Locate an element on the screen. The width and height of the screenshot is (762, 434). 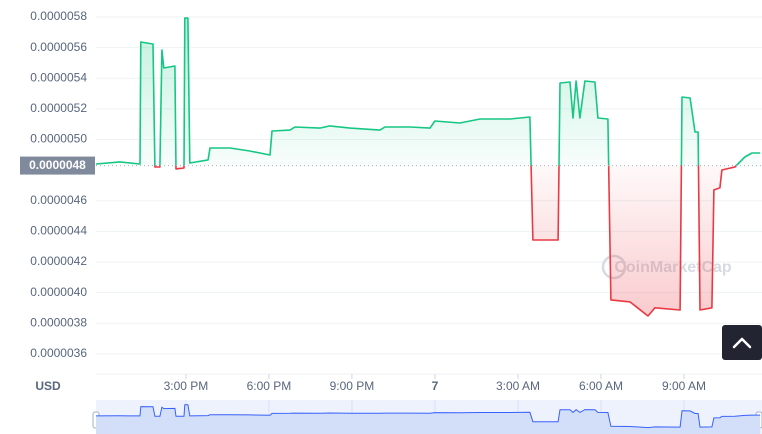
x-tick-label: 6:00 AM is located at coordinates (601, 386).